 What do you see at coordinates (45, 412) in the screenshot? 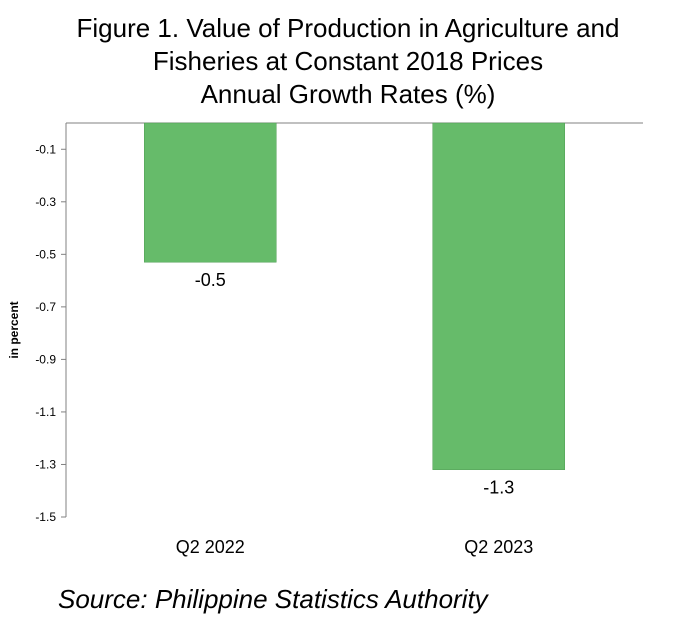
I see `y-tick-label: -1.1` at bounding box center [45, 412].